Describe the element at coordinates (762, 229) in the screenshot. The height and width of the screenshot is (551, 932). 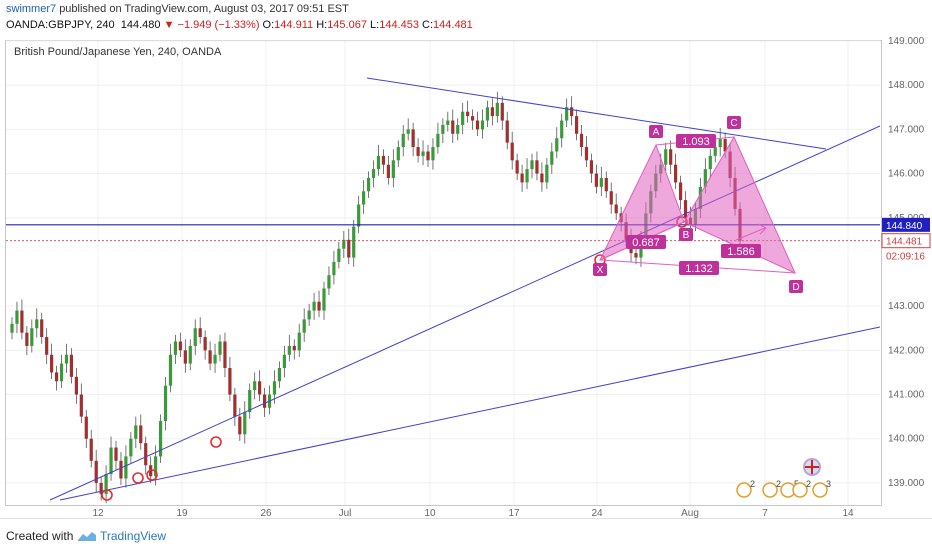
I see `projection-arrow-head` at that location.